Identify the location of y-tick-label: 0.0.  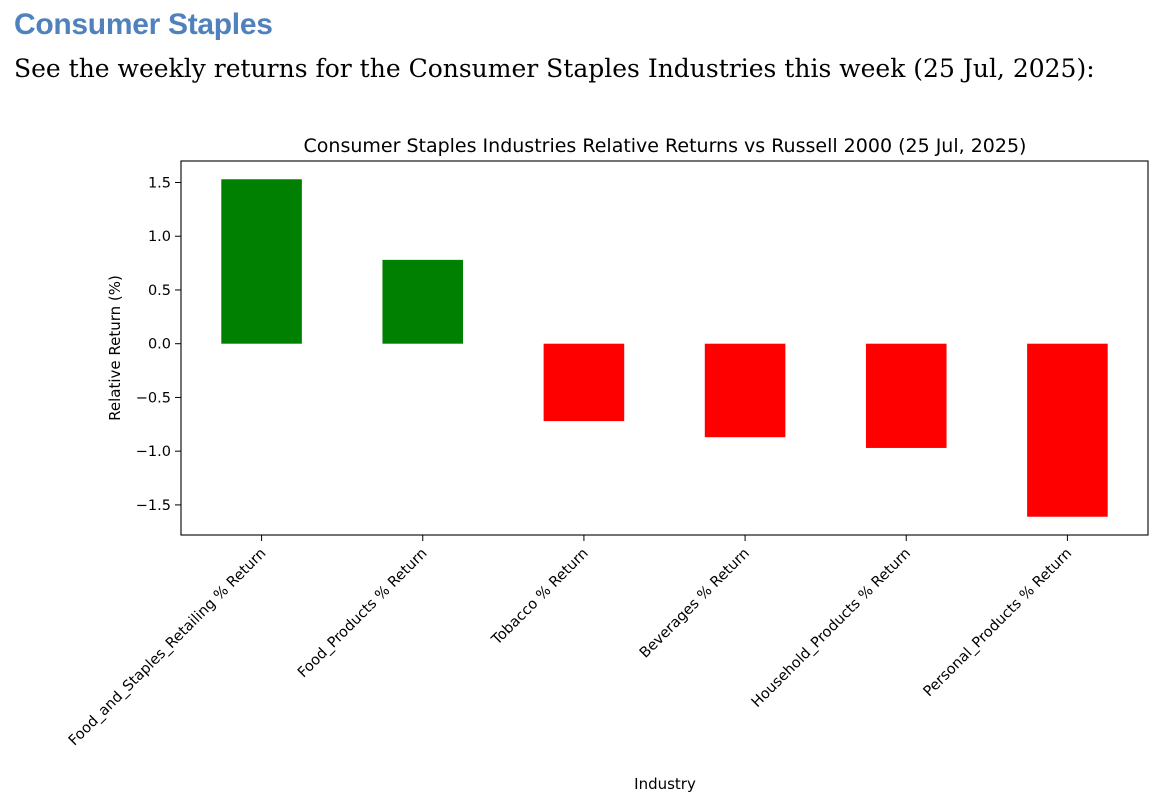
(159, 345).